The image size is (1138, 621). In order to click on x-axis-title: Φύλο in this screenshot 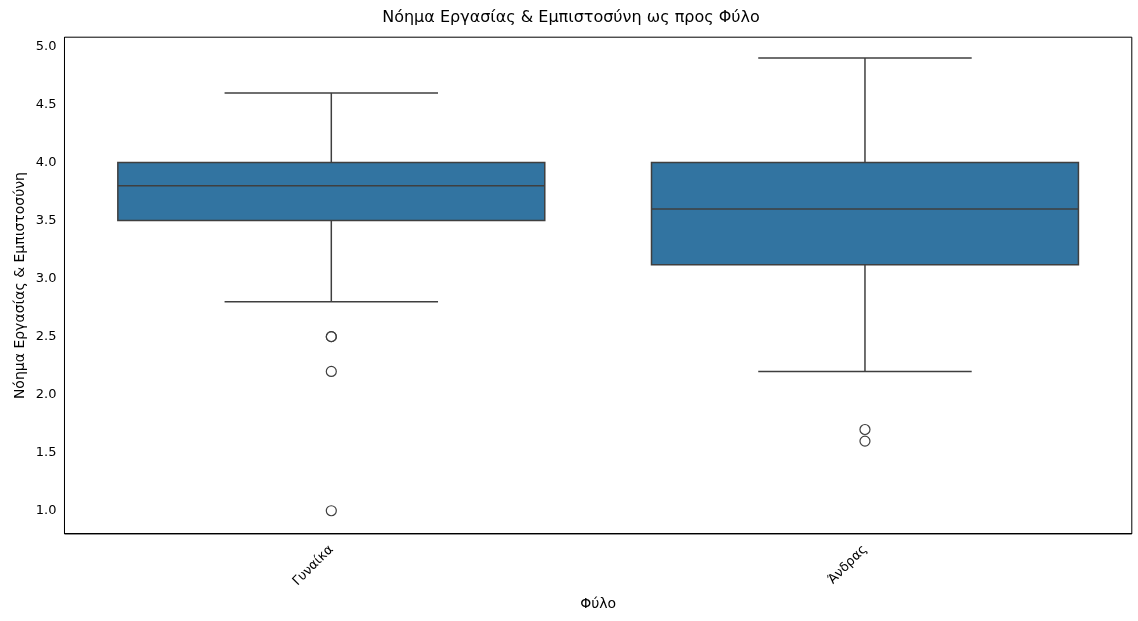, I will do `click(598, 603)`.